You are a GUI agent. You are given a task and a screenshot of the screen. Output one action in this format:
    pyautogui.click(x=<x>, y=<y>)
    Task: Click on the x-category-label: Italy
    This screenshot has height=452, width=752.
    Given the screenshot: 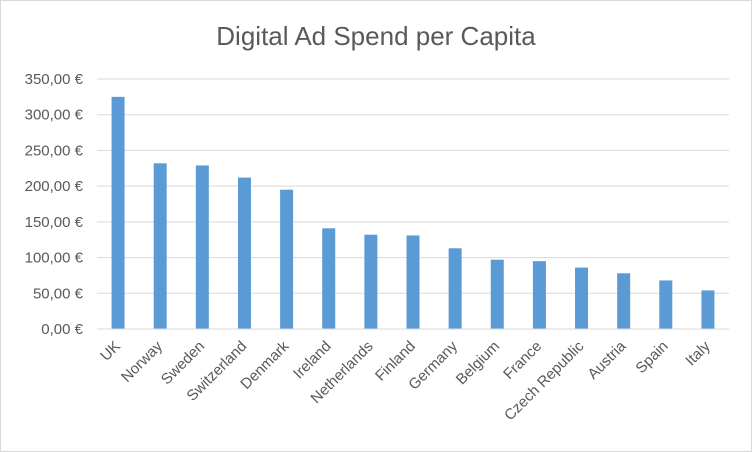 What is the action you would take?
    pyautogui.click(x=698, y=353)
    